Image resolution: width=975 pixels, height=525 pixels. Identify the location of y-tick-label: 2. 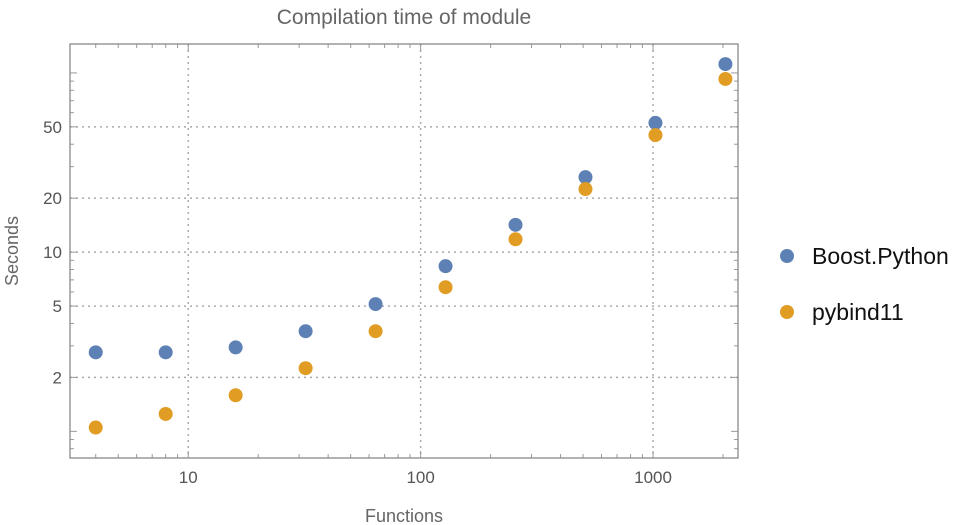
(57, 377).